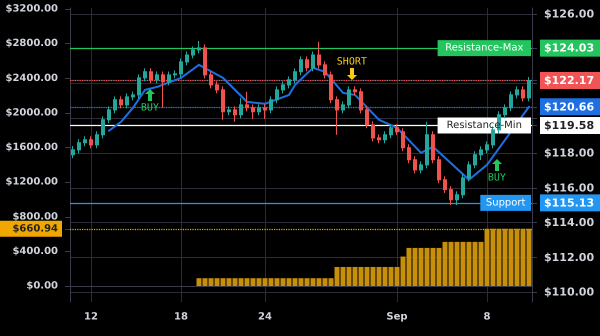  Describe the element at coordinates (31, 44) in the screenshot. I see `y-tick-label: $2800.00` at that location.